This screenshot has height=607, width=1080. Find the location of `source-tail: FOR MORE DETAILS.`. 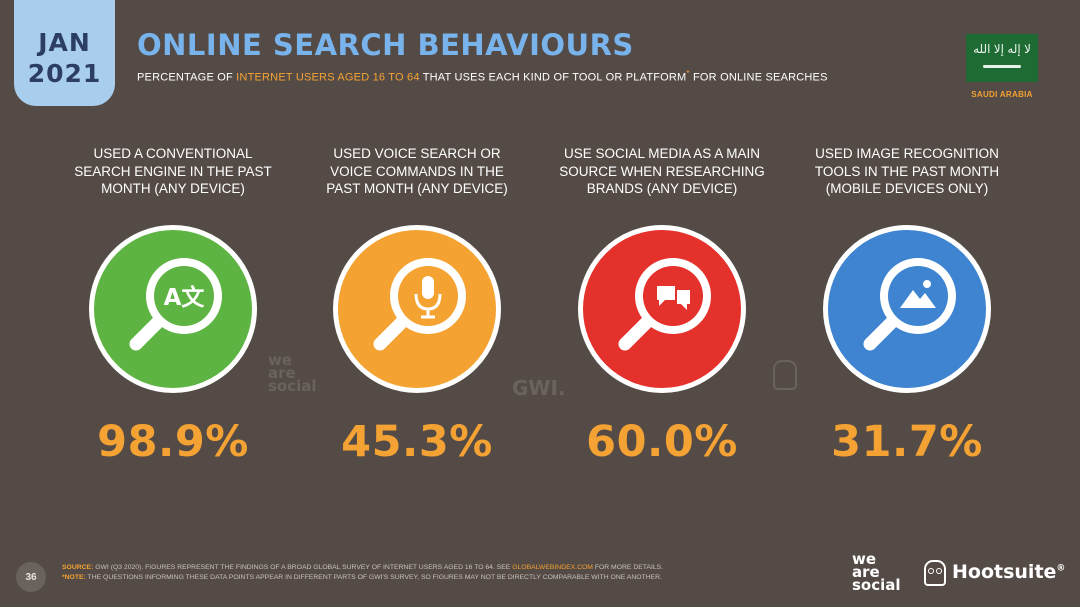

source-tail: FOR MORE DETAILS. is located at coordinates (628, 567).